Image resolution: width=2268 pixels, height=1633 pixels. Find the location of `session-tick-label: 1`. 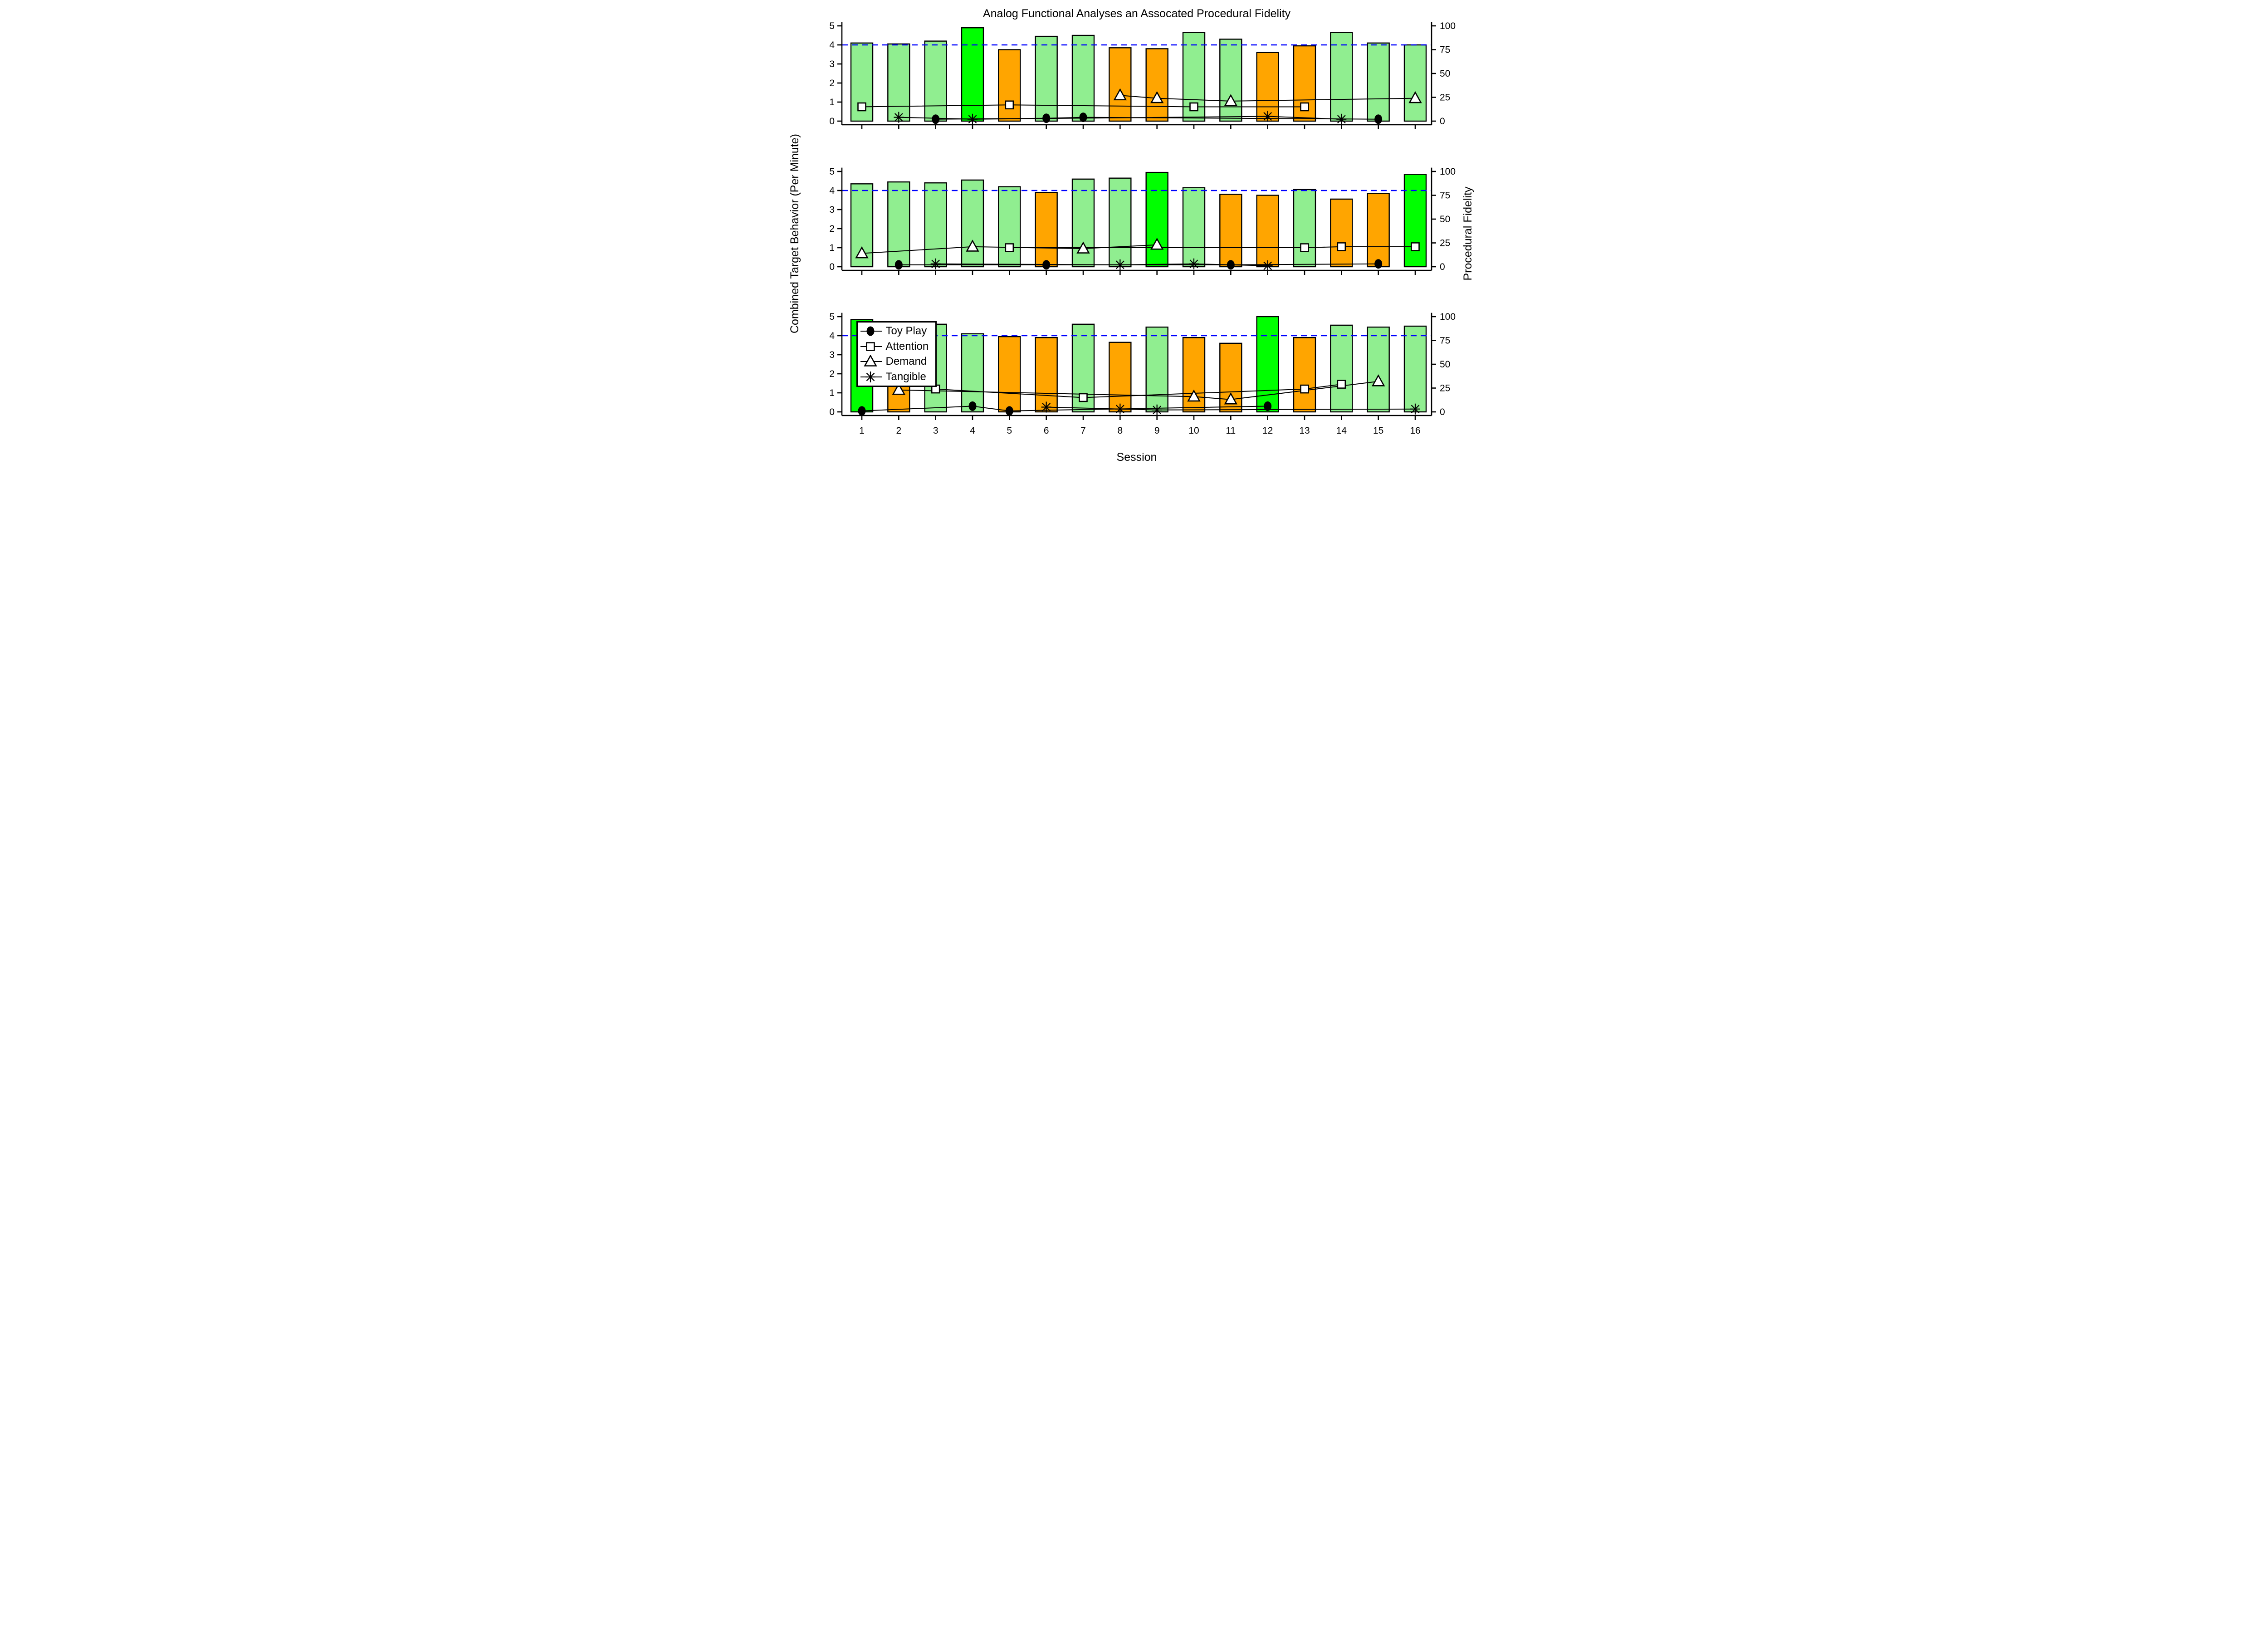

session-tick-label: 1 is located at coordinates (862, 430).